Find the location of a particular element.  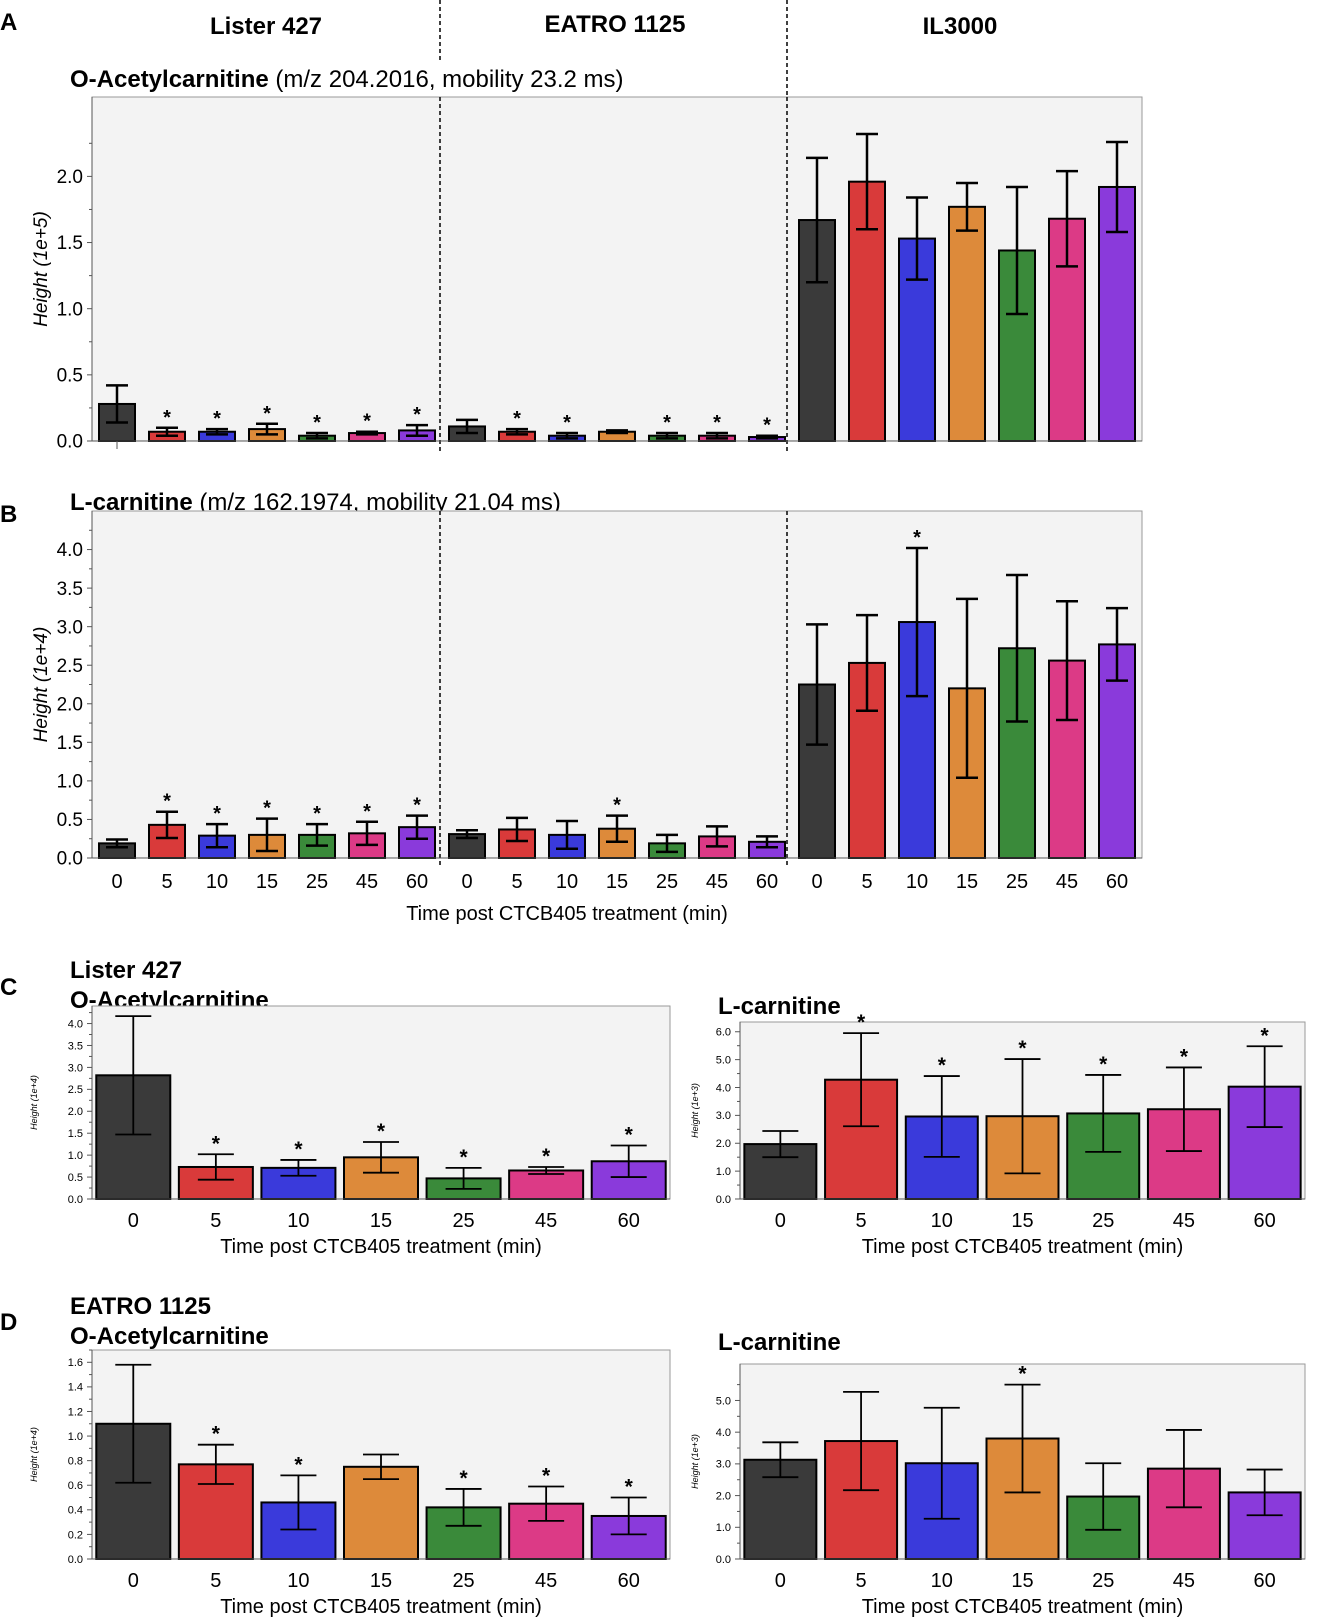

y-tick-label: 0.8 is located at coordinates (75, 1461).